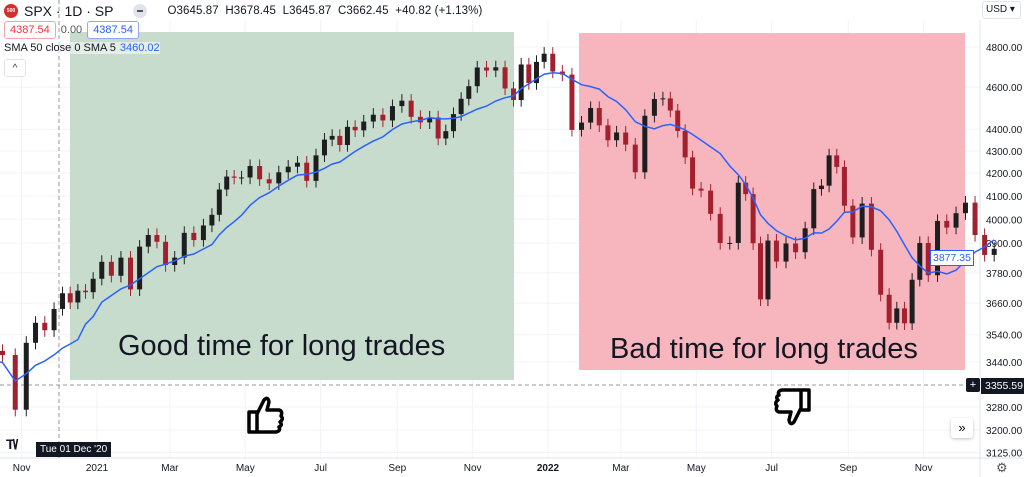 This screenshot has height=477, width=1024. What do you see at coordinates (320, 468) in the screenshot?
I see `x-tick-label: Jul` at bounding box center [320, 468].